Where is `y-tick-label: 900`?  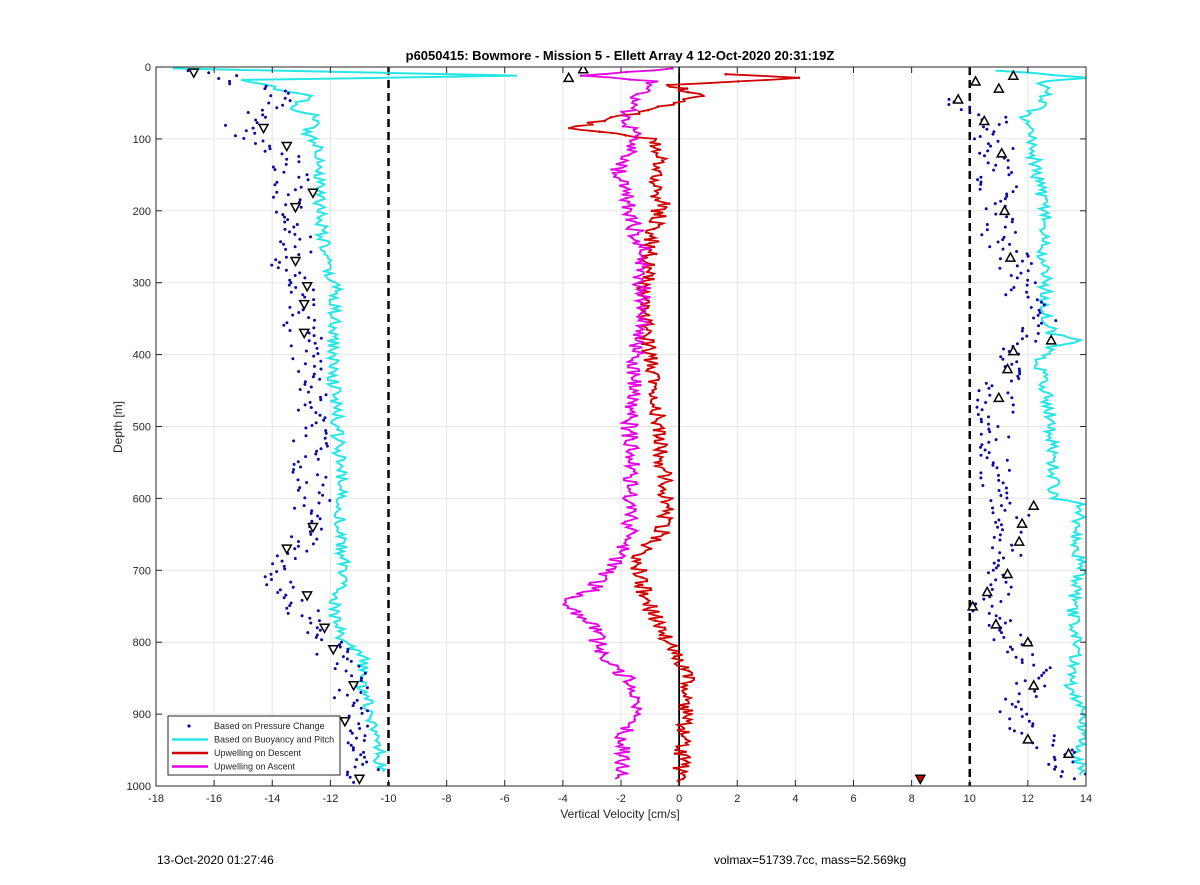
y-tick-label: 900 is located at coordinates (142, 715).